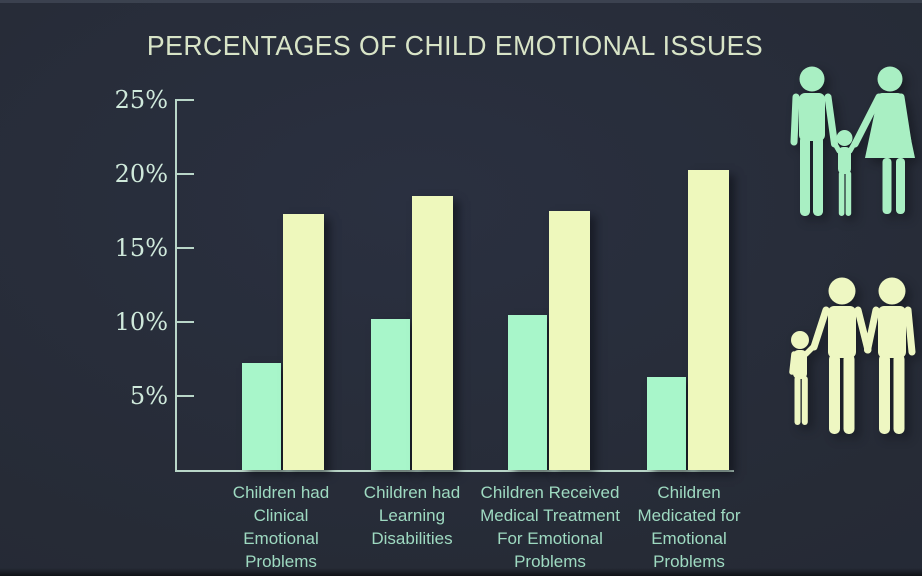 The height and width of the screenshot is (576, 922). Describe the element at coordinates (851, 358) in the screenshot. I see `family-two-adults-child-icon` at that location.